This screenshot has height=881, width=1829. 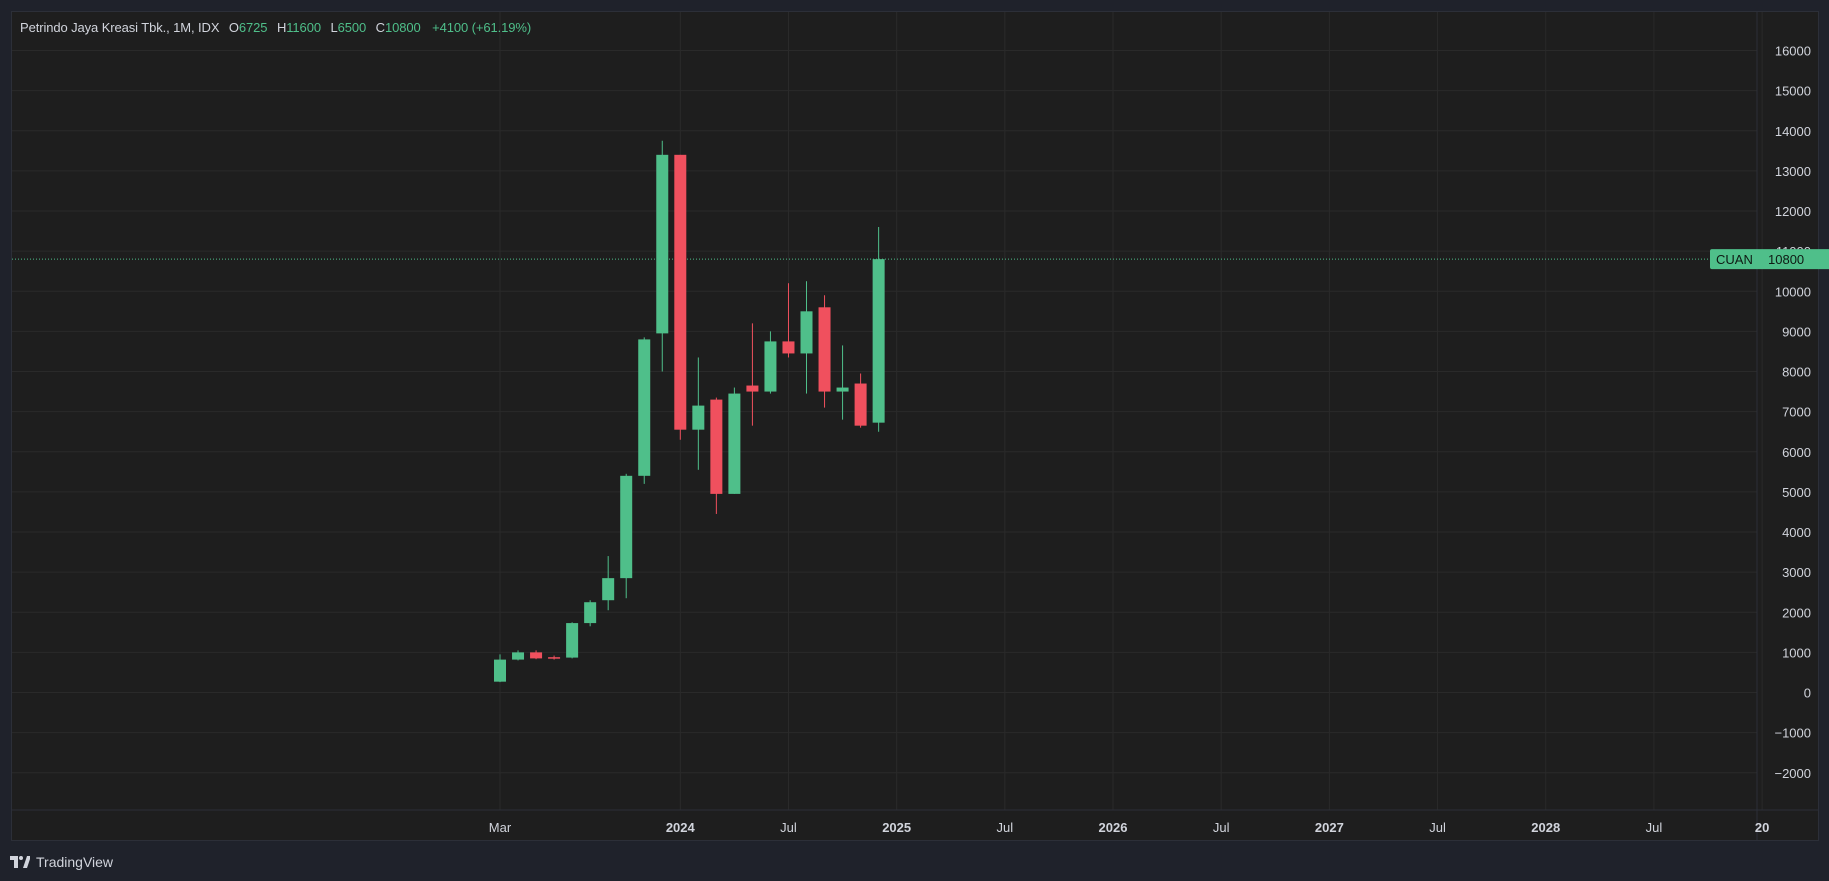 I want to click on change-value: +4100 (+61.19%), so click(x=482, y=27).